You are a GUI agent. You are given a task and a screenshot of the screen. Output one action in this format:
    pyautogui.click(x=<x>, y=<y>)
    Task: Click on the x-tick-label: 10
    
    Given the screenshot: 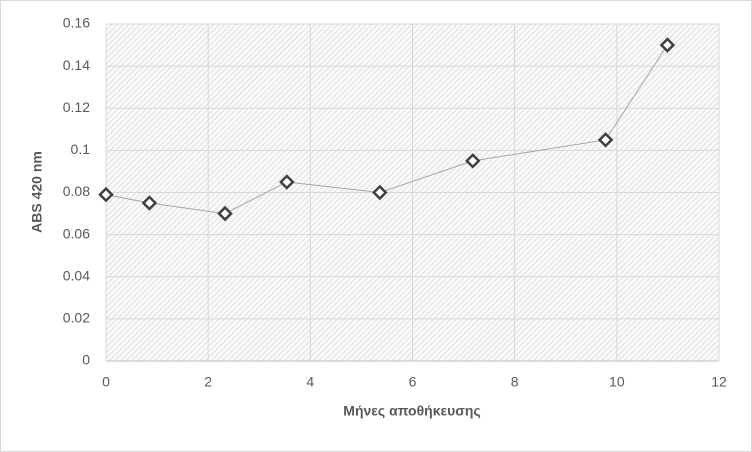 What is the action you would take?
    pyautogui.click(x=617, y=382)
    